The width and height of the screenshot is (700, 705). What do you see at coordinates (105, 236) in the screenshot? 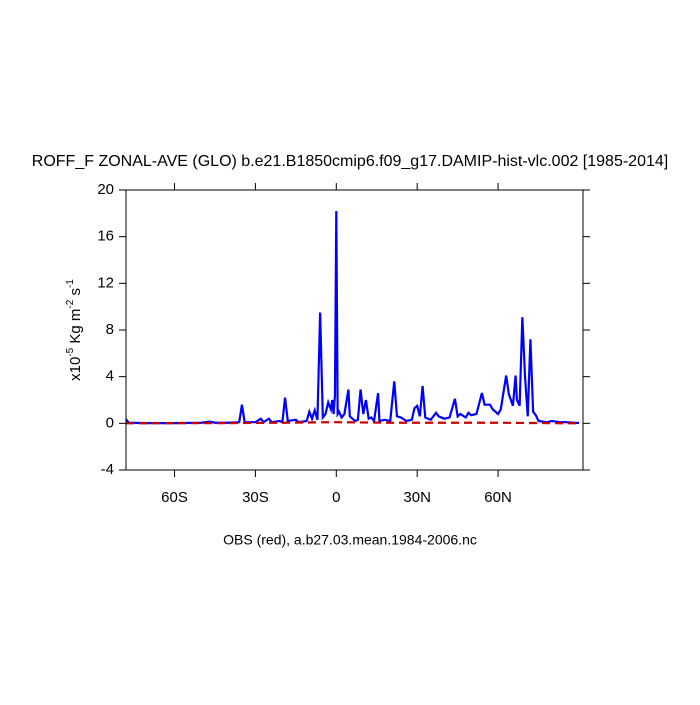
I see `y-tick-label: 16` at bounding box center [105, 236].